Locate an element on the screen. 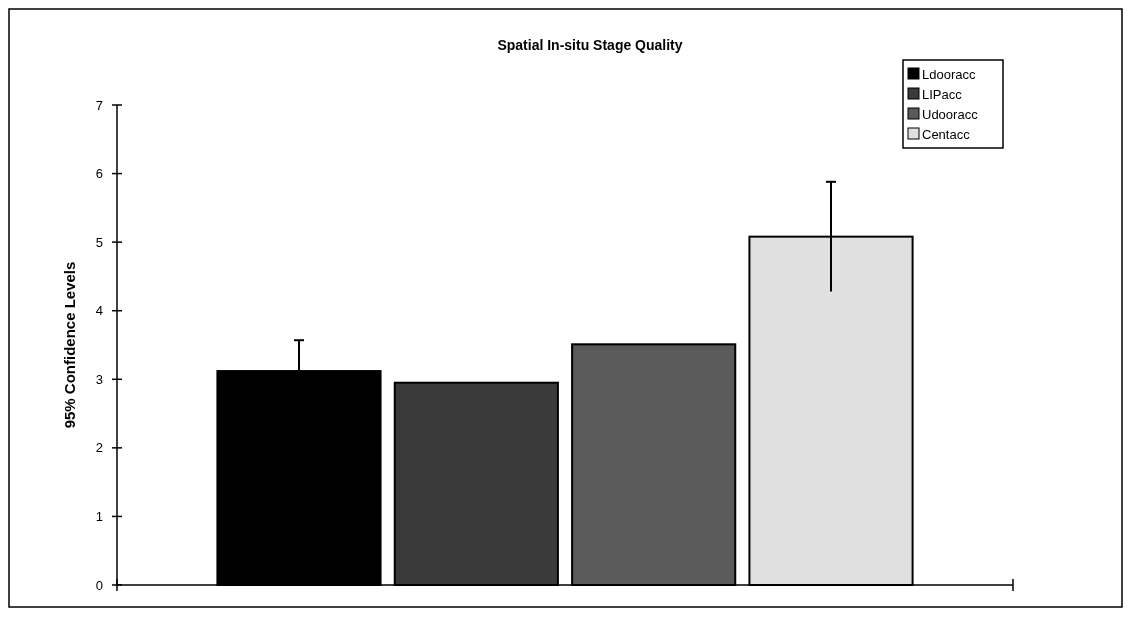 The height and width of the screenshot is (617, 1131). y-tick-label: 5 is located at coordinates (99, 242).